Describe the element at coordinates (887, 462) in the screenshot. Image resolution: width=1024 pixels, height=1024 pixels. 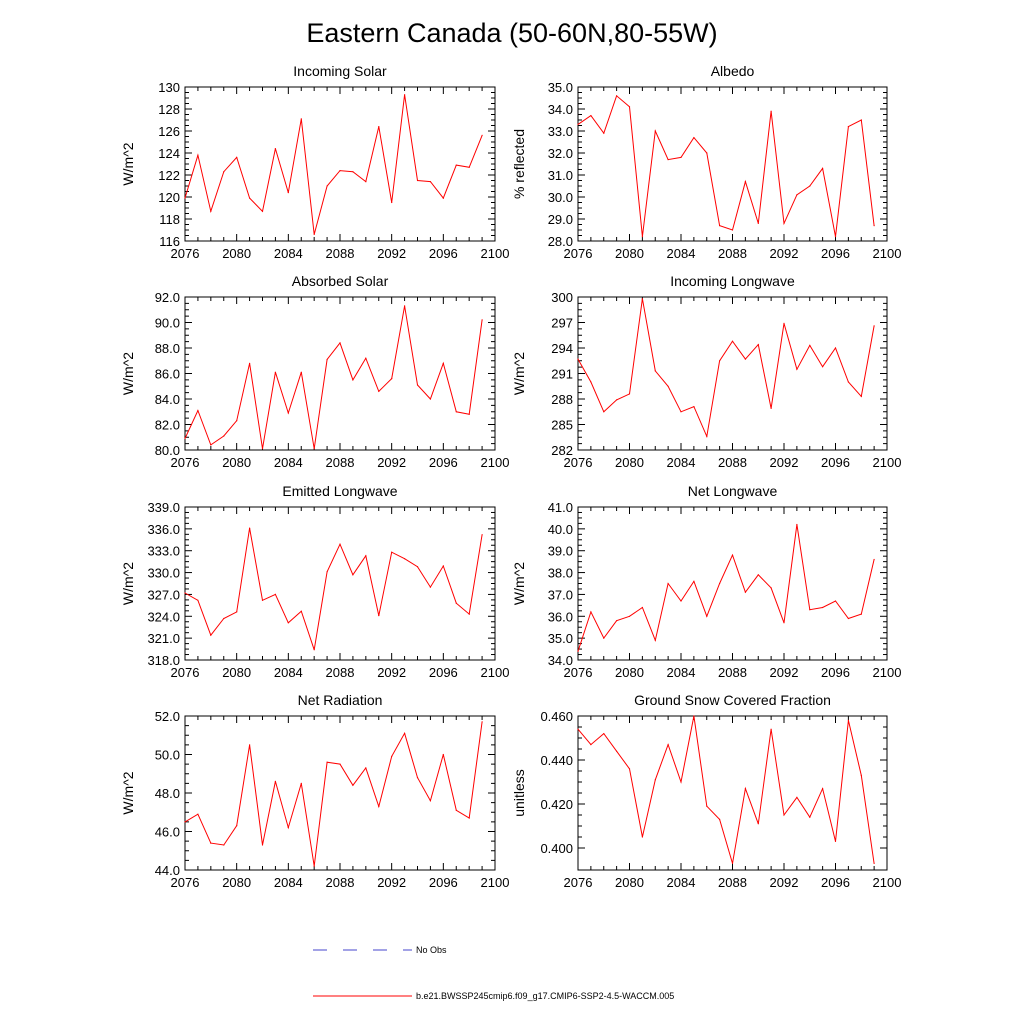
I see `x-tick-label: 2100` at that location.